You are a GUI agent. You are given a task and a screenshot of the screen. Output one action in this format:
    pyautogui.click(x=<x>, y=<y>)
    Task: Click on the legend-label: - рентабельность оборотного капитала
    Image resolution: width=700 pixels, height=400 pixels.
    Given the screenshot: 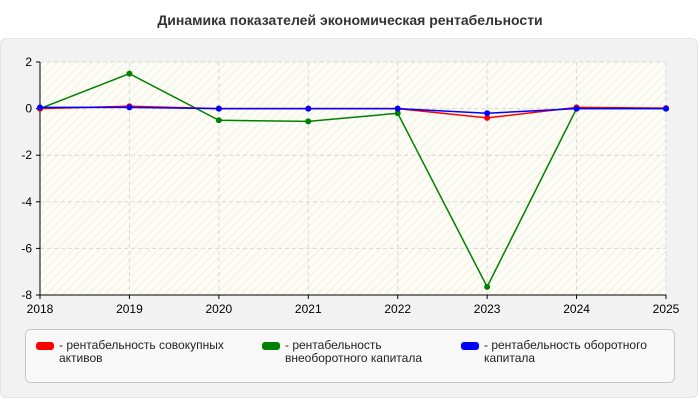 What is the action you would take?
    pyautogui.click(x=565, y=351)
    